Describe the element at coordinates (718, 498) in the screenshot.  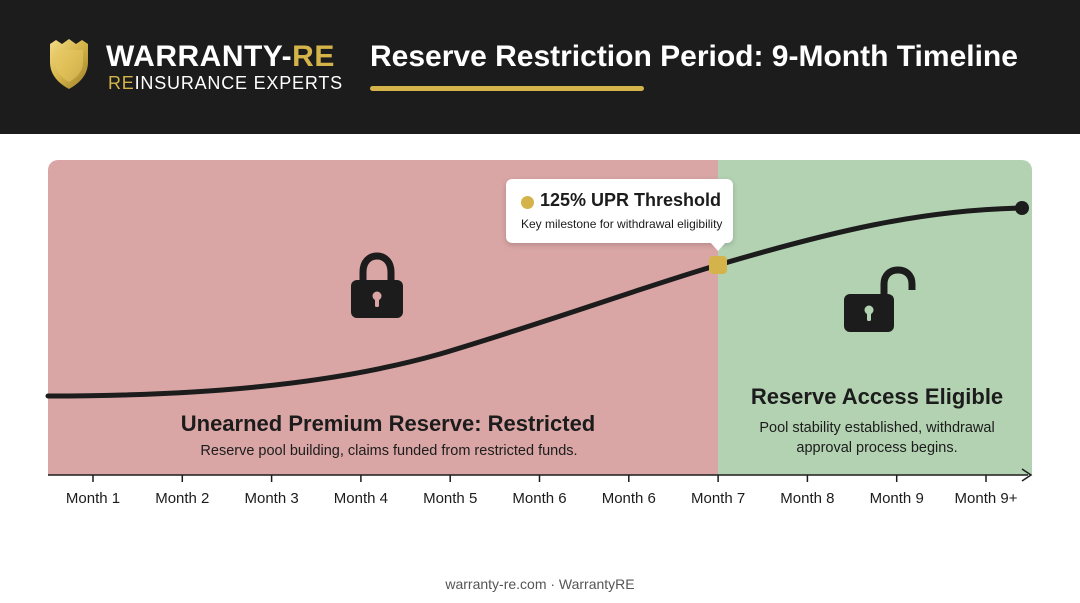
I see `axis-tick-label: Month 7` at that location.